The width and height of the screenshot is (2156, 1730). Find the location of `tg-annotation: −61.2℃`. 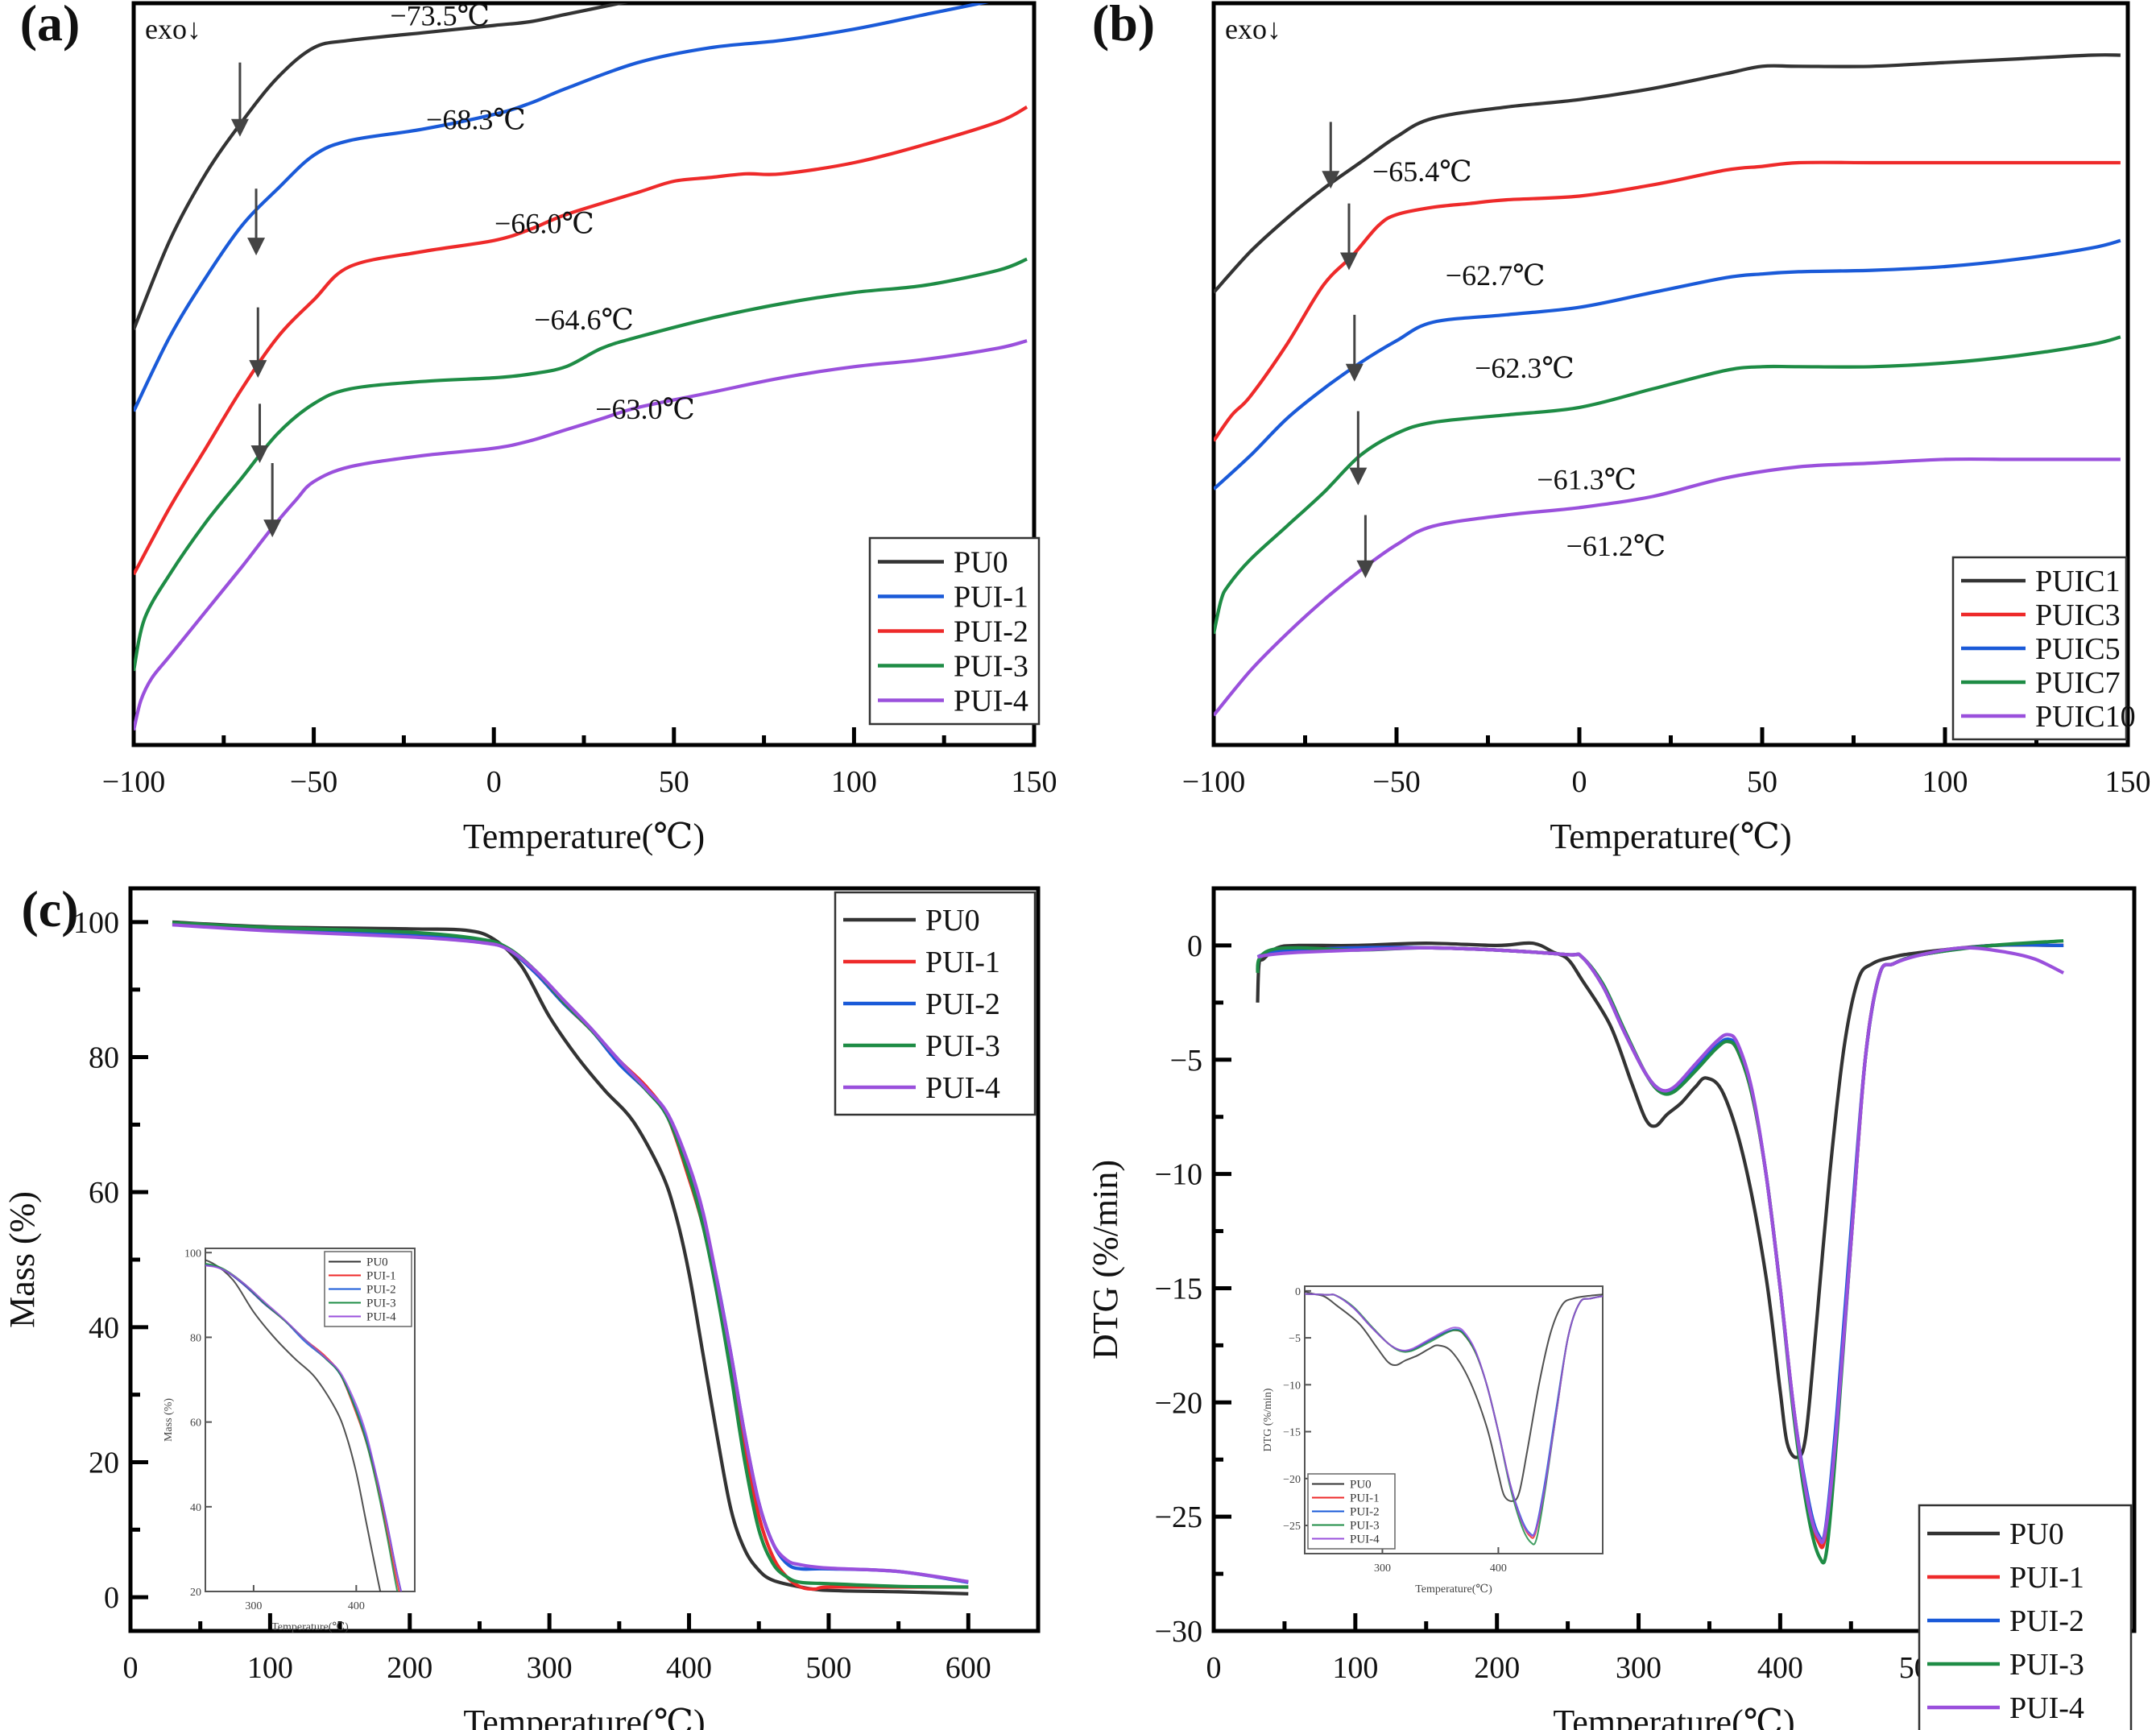

tg-annotation: −61.2℃ is located at coordinates (1616, 546).